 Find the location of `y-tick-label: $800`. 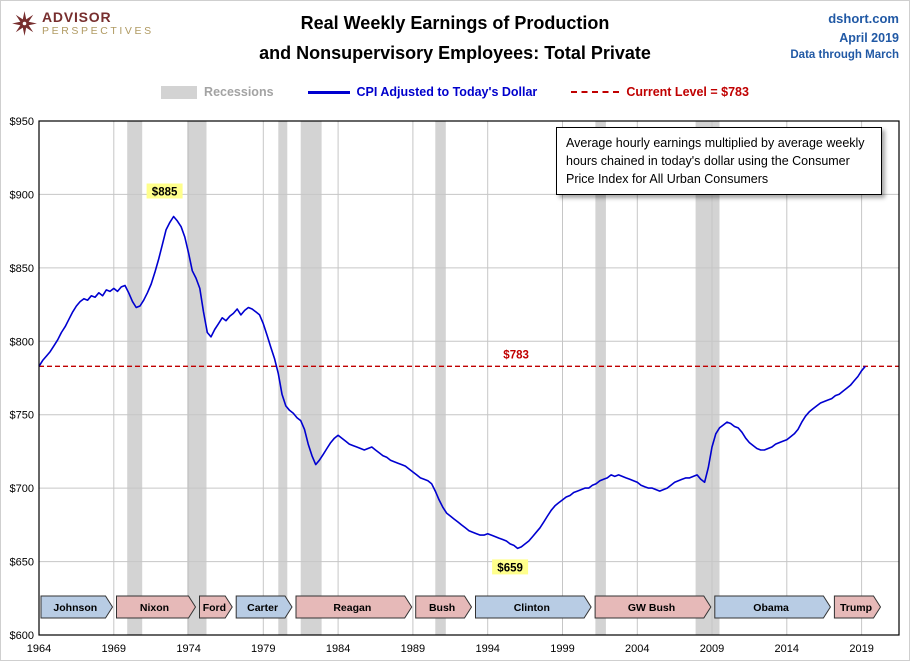

y-tick-label: $800 is located at coordinates (22, 342).